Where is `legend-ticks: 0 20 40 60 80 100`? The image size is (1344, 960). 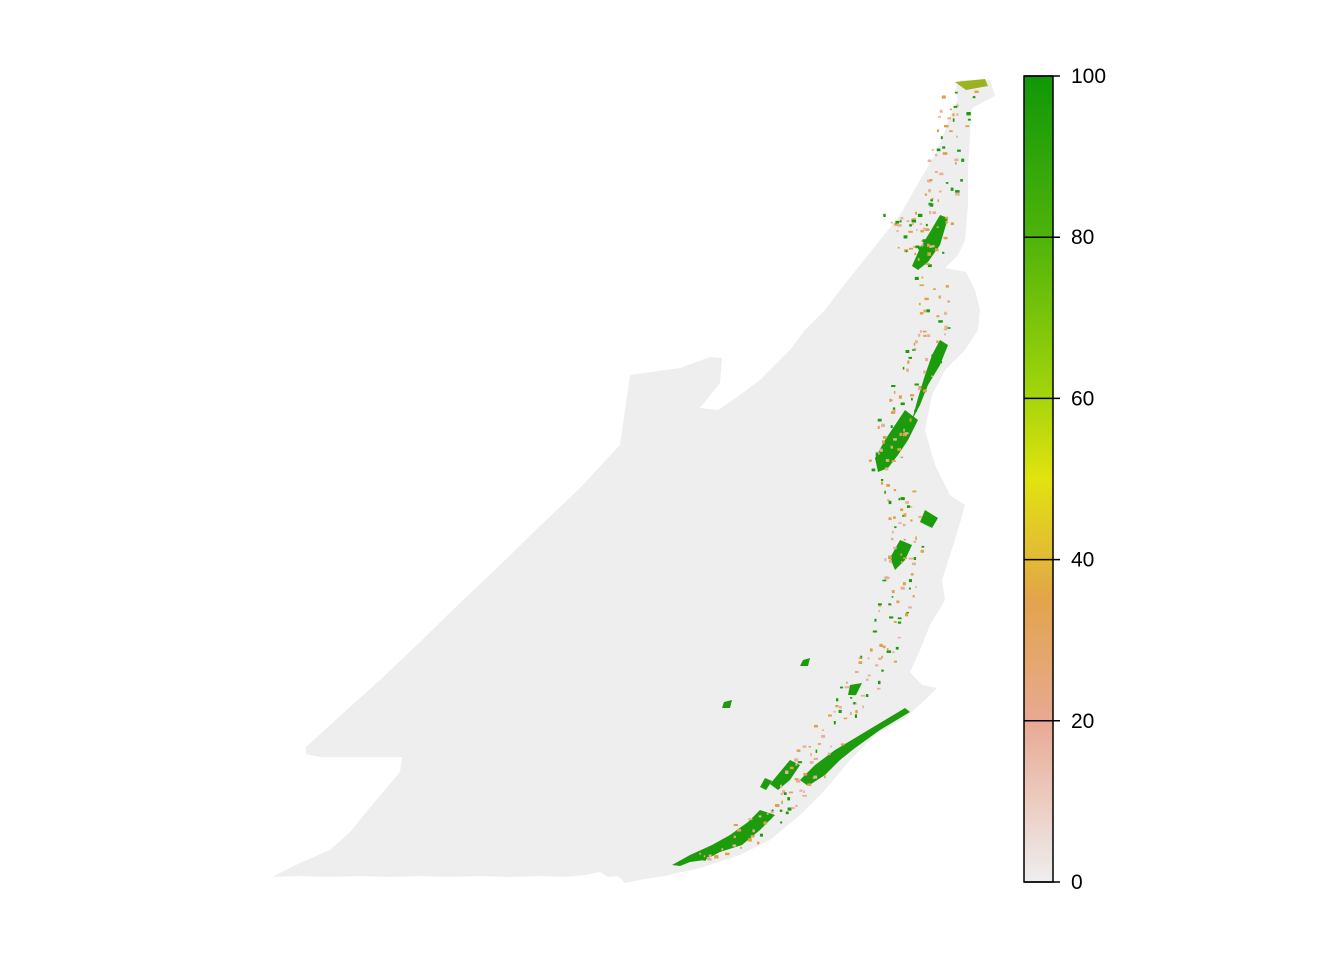
legend-ticks: 0 20 40 60 80 100 is located at coordinates (1065, 479).